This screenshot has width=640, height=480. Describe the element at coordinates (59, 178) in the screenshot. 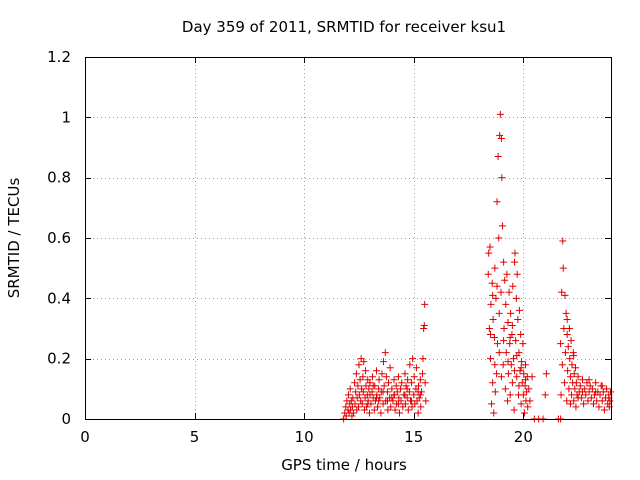

I see `y-tick-label: 0.8` at that location.